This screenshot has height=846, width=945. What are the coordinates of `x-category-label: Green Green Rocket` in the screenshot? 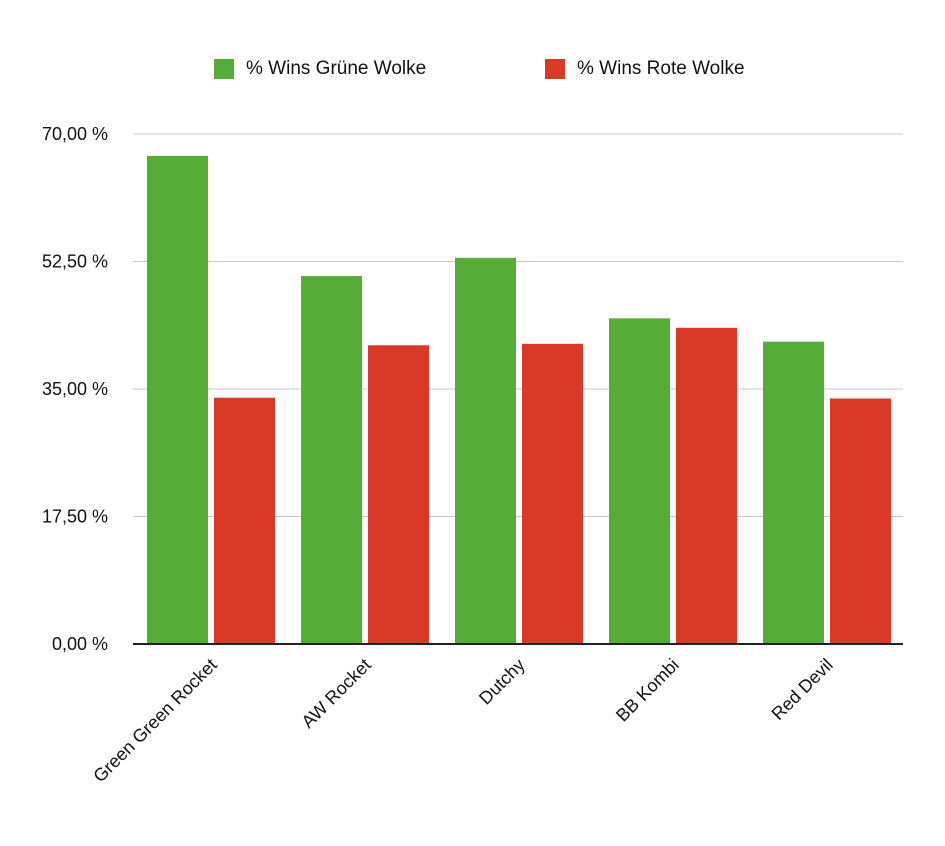 It's located at (155, 721).